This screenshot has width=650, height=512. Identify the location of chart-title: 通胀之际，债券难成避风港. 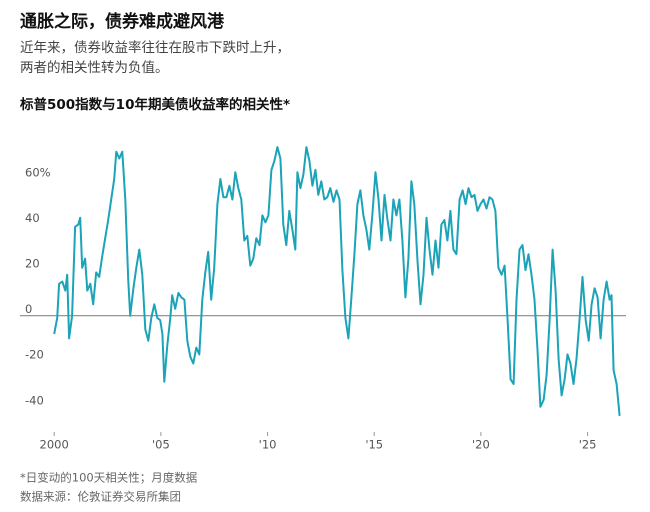
(122, 21).